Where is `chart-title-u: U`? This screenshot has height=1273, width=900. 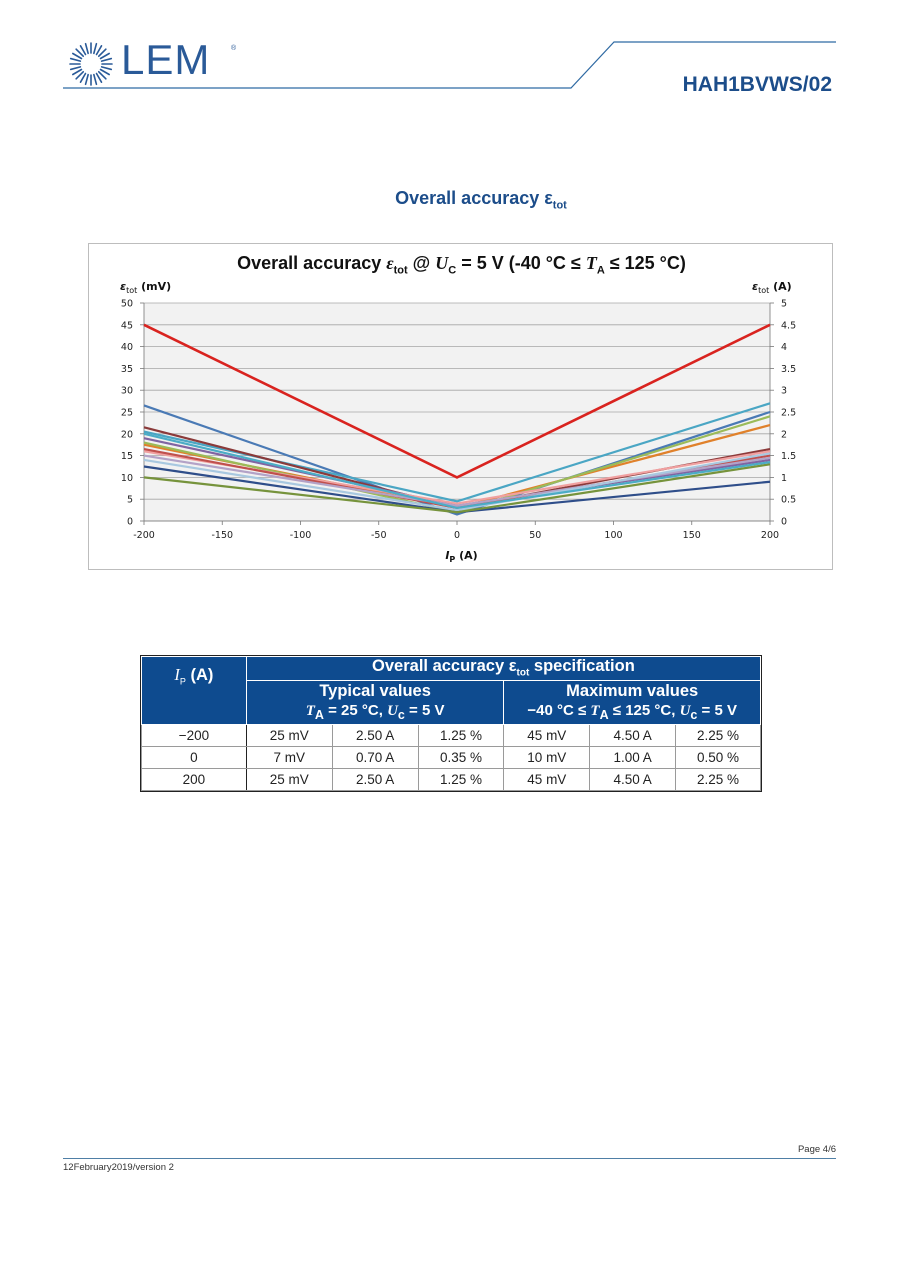 chart-title-u: U is located at coordinates (442, 263).